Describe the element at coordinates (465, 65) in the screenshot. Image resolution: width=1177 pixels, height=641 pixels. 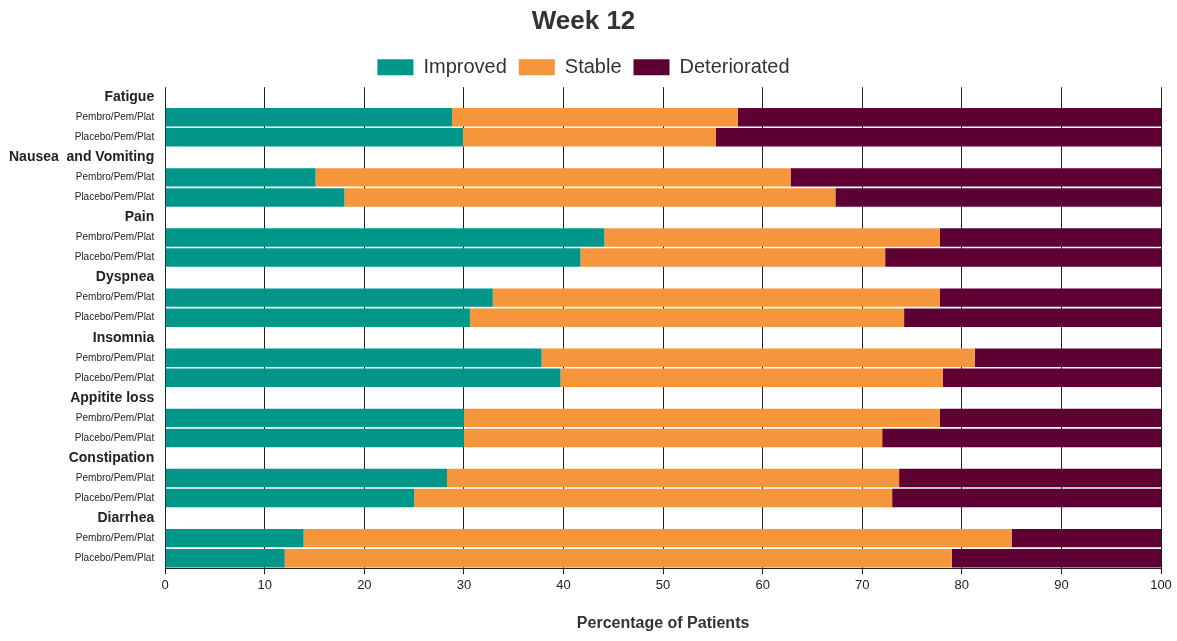
I see `legend-label: Improved` at that location.